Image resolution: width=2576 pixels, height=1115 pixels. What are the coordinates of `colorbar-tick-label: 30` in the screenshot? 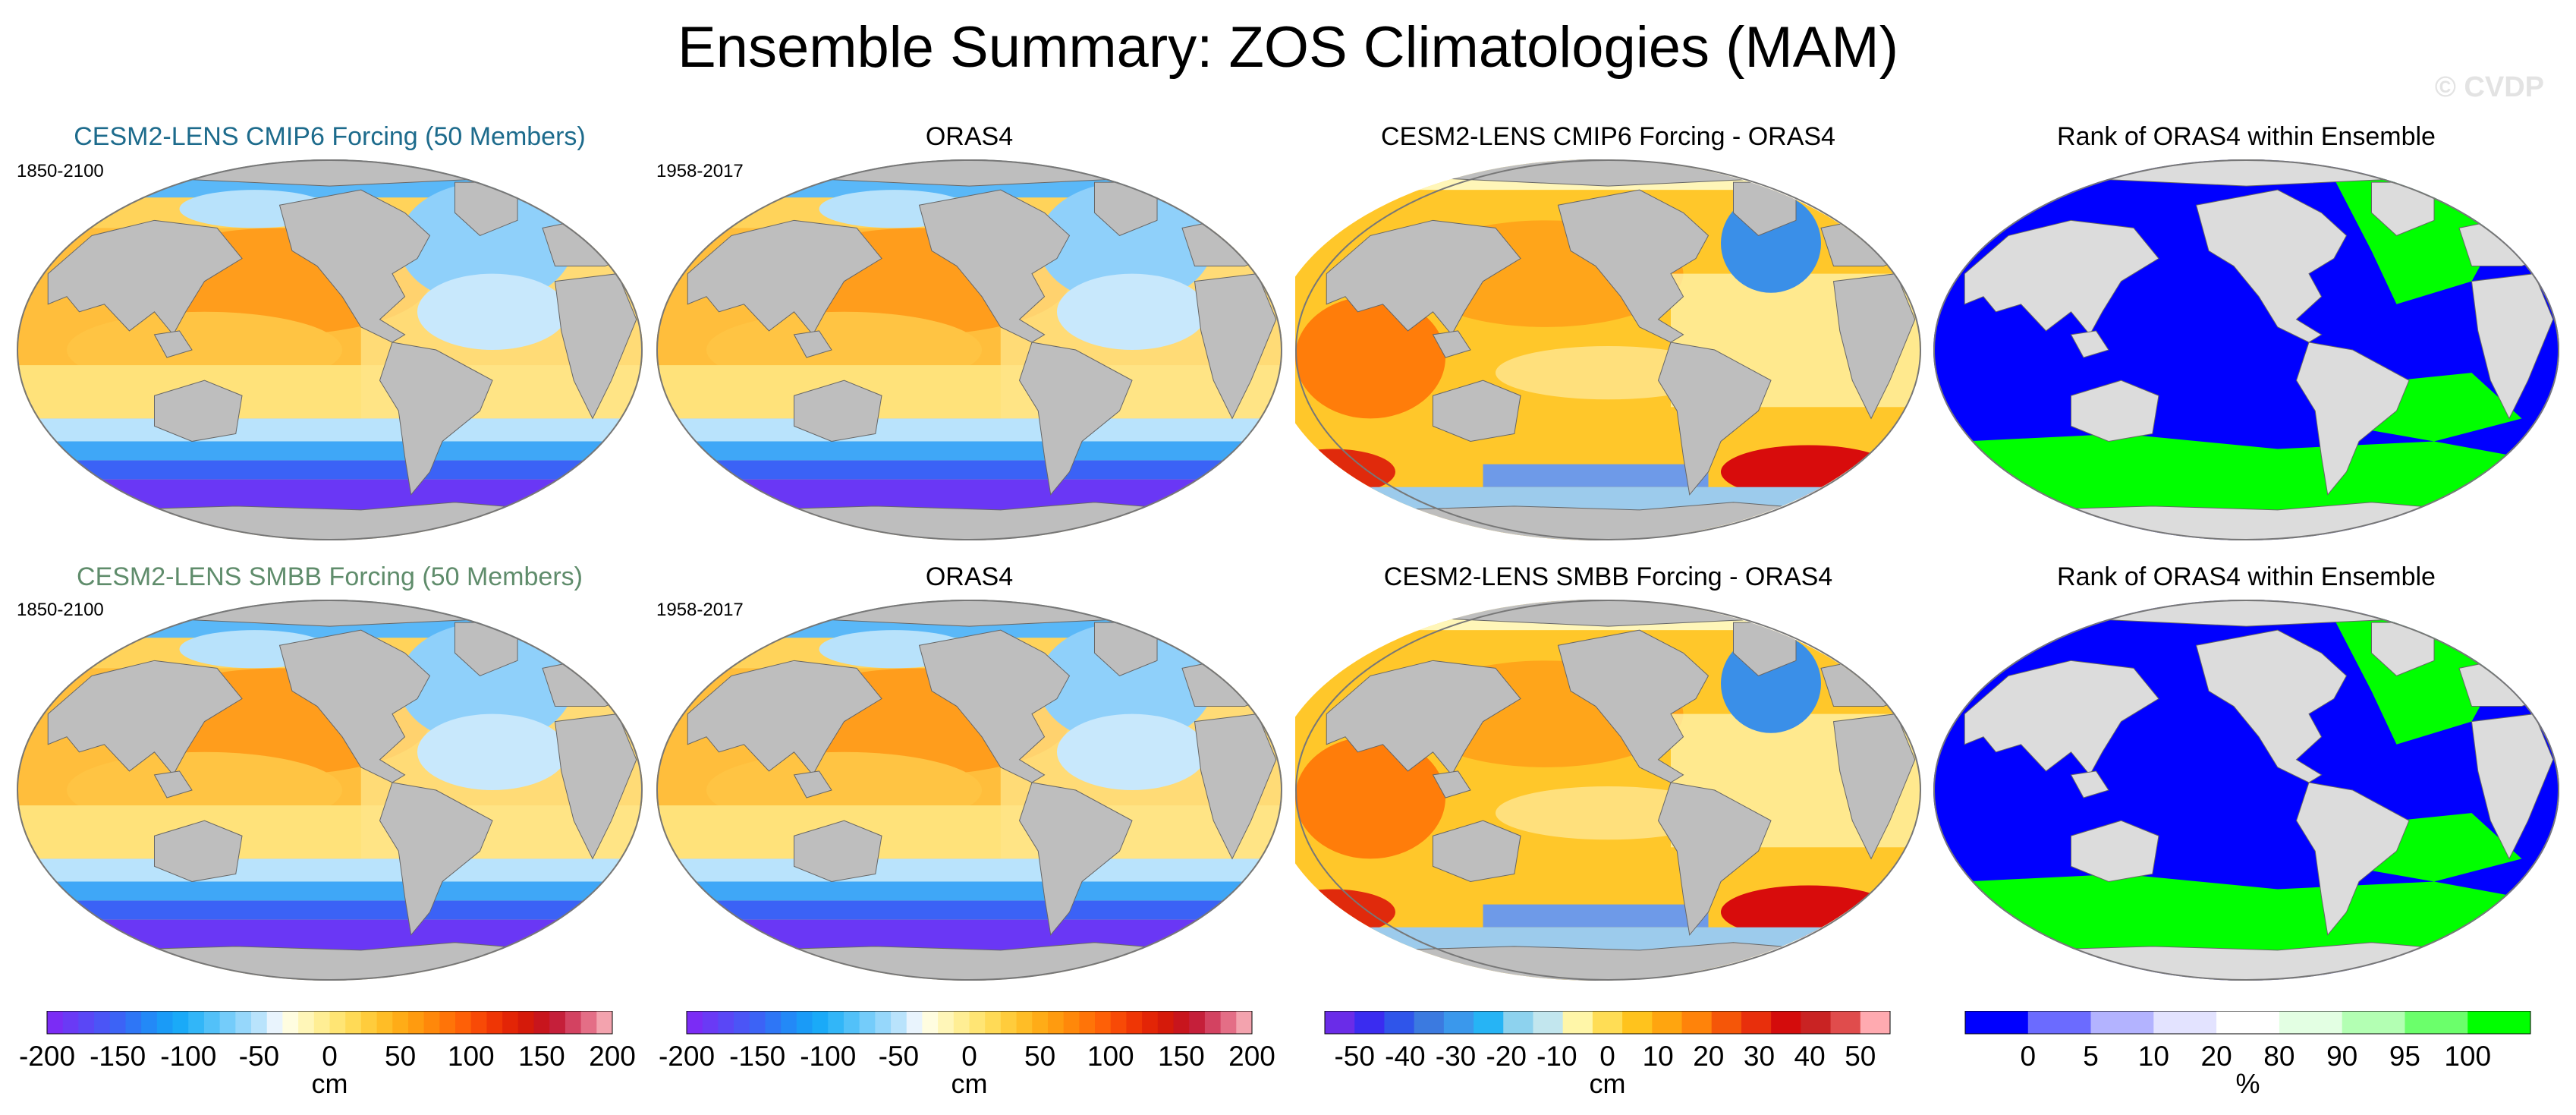 It's located at (1759, 1056).